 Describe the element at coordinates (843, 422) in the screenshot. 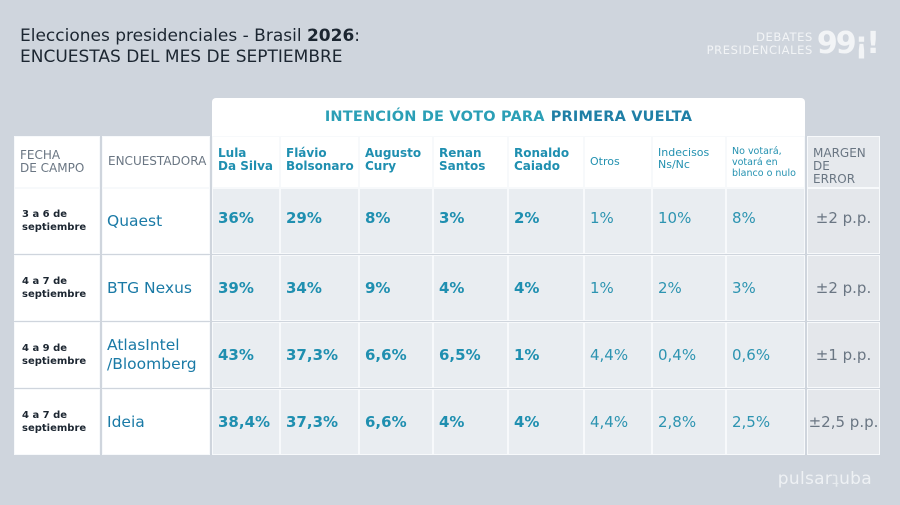

I see `value-cell-margen: ±2,5 p.p.` at that location.